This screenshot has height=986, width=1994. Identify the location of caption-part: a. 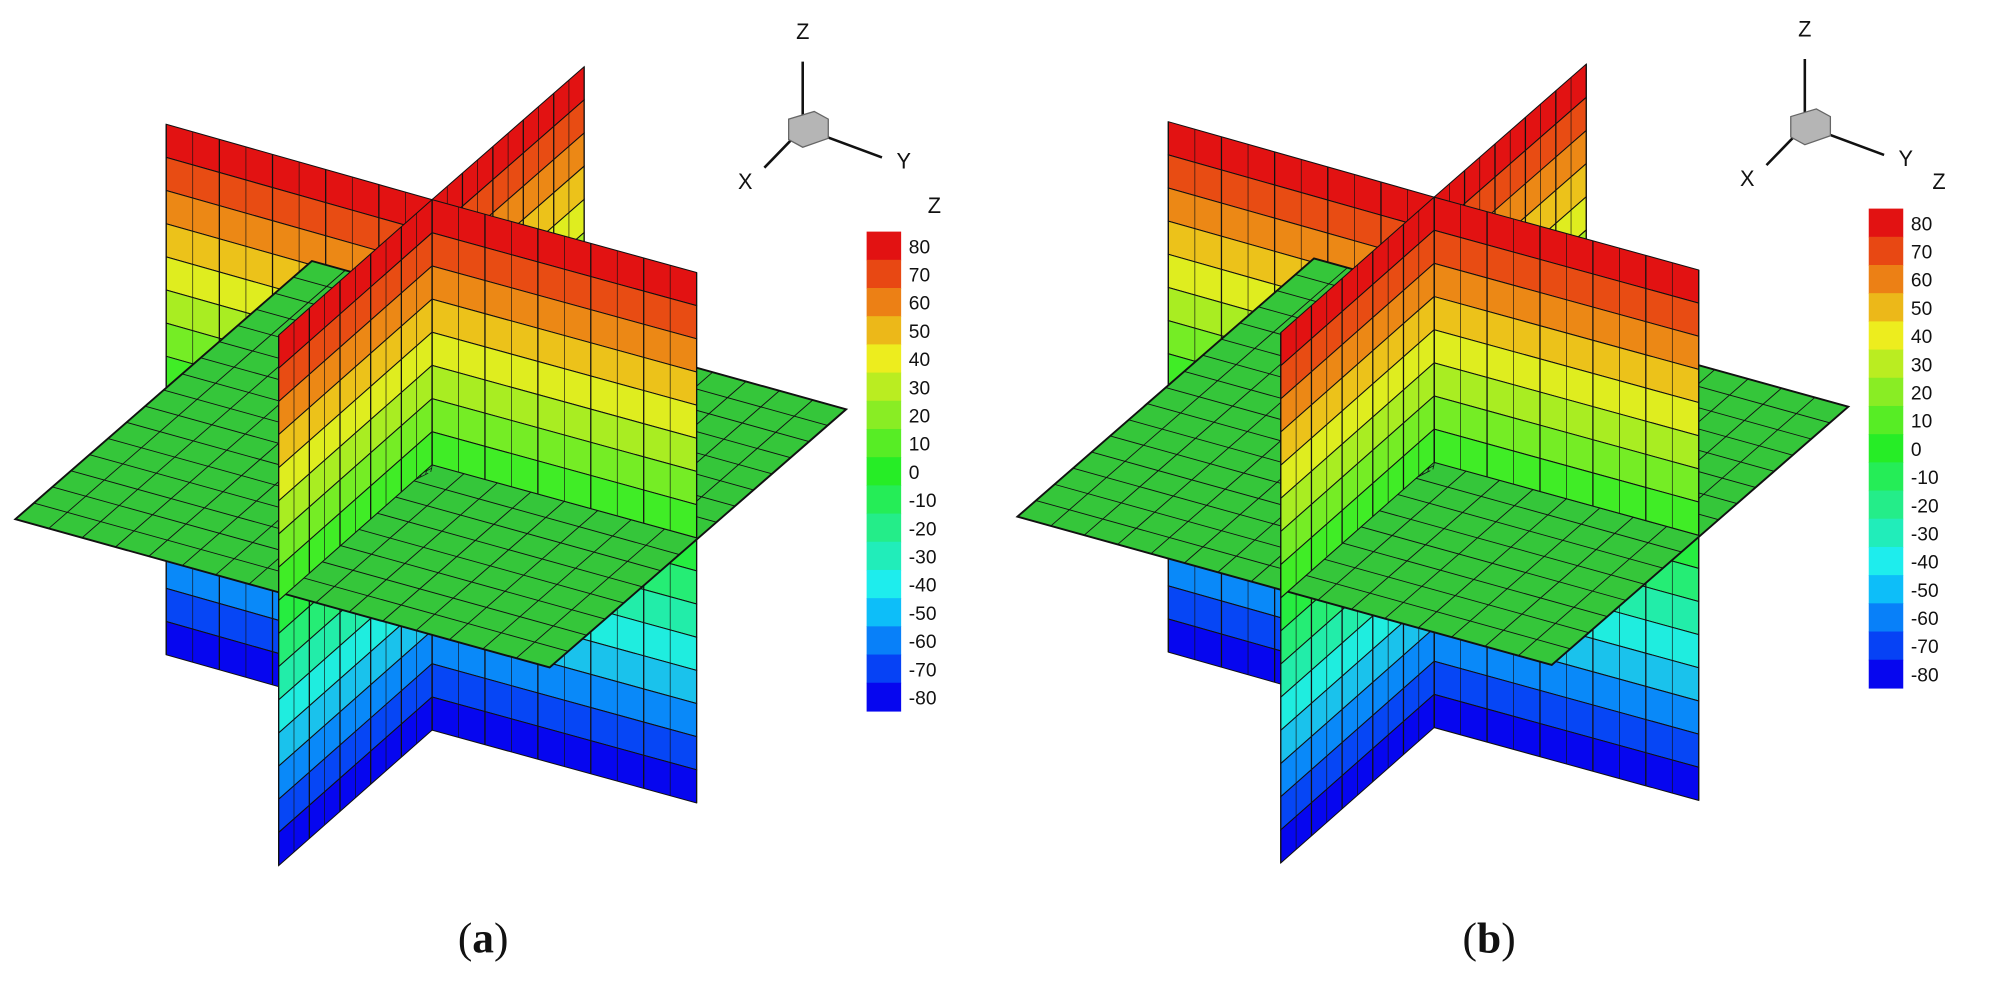
(483, 938).